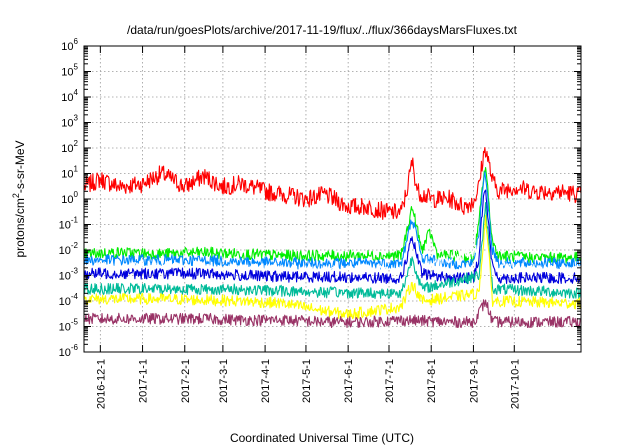 The height and width of the screenshot is (448, 640). I want to click on x-tick-label: 2016-12-1, so click(101, 384).